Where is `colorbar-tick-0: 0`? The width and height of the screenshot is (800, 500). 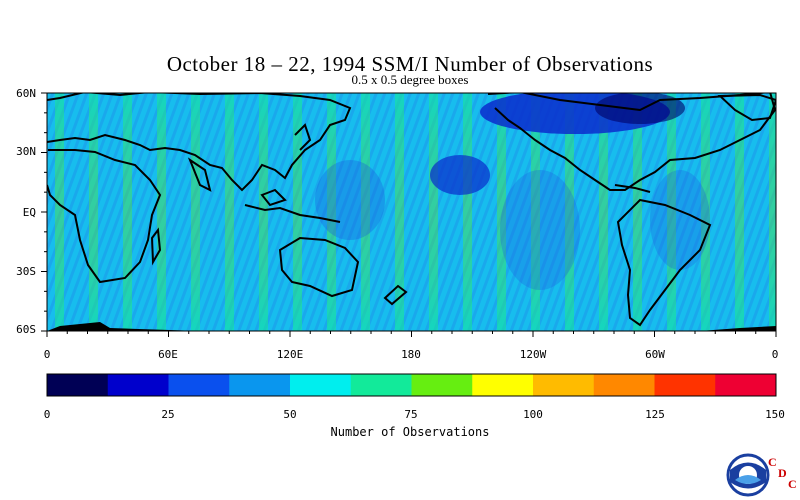 colorbar-tick-0: 0 is located at coordinates (47, 414).